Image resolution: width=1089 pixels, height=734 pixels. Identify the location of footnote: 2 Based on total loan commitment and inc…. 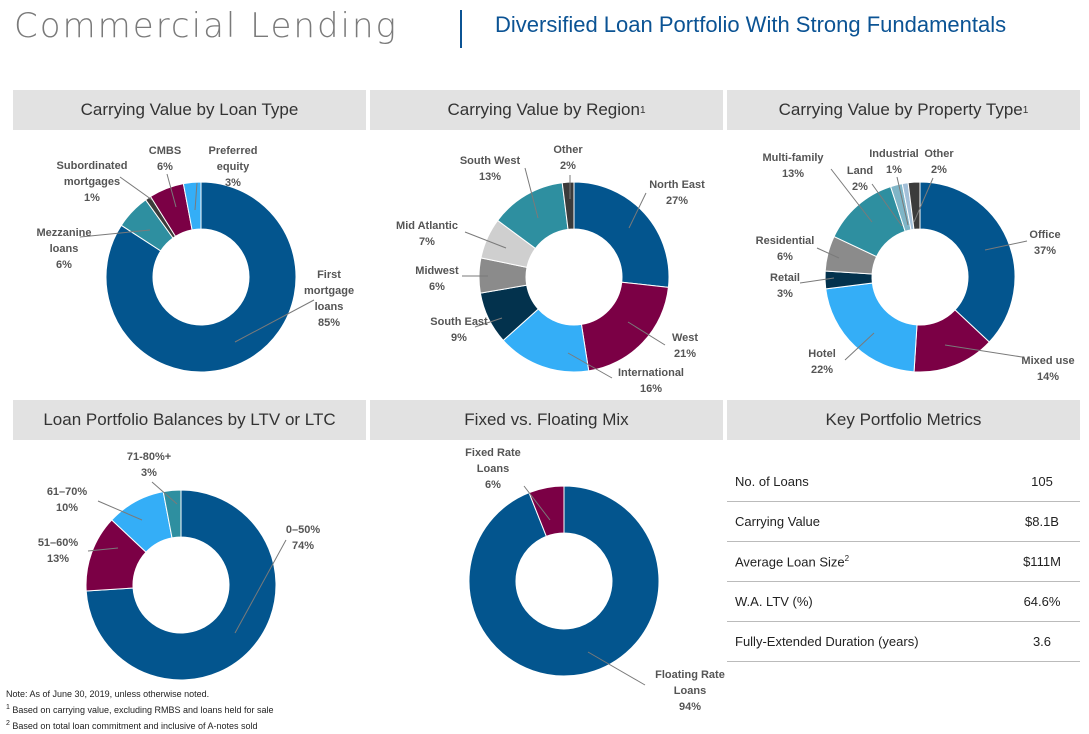
(132, 725).